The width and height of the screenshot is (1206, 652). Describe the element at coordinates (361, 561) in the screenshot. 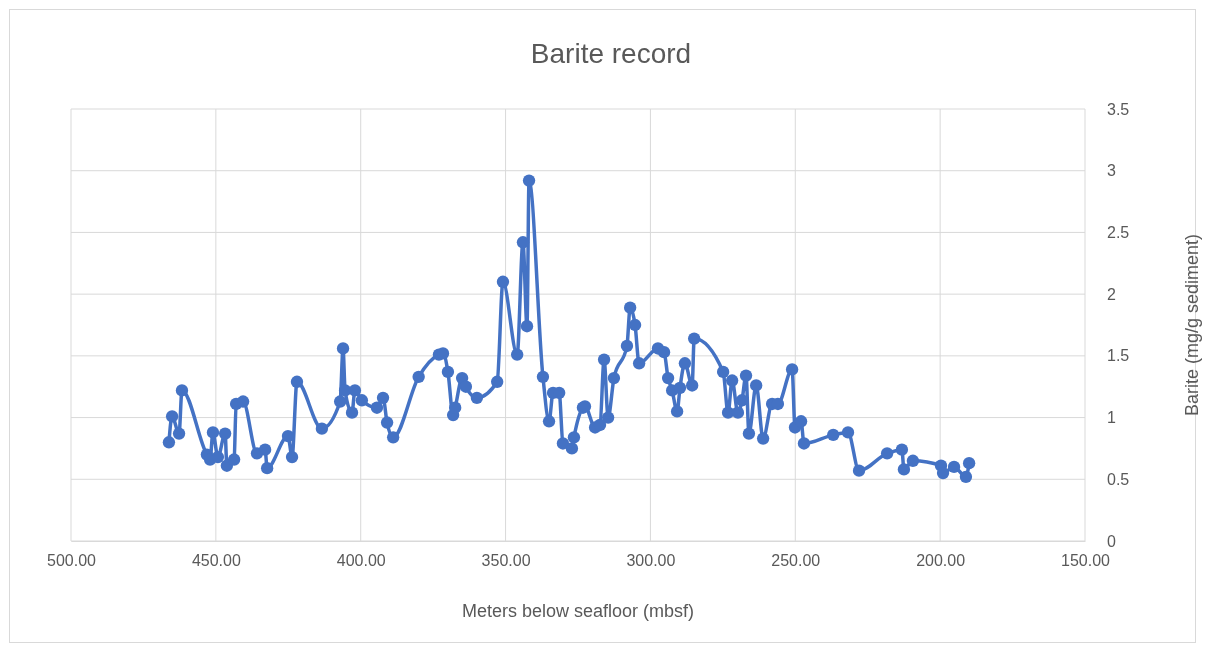

I see `x-tick-label: 400.00` at that location.